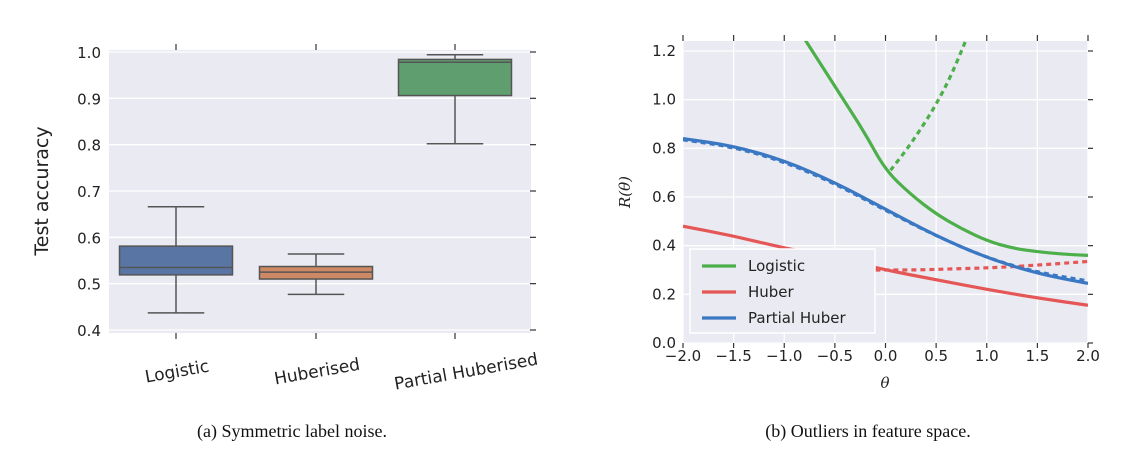 Image resolution: width=1121 pixels, height=463 pixels. Describe the element at coordinates (784, 356) in the screenshot. I see `panel-b-x-tick-label: −1.0` at that location.